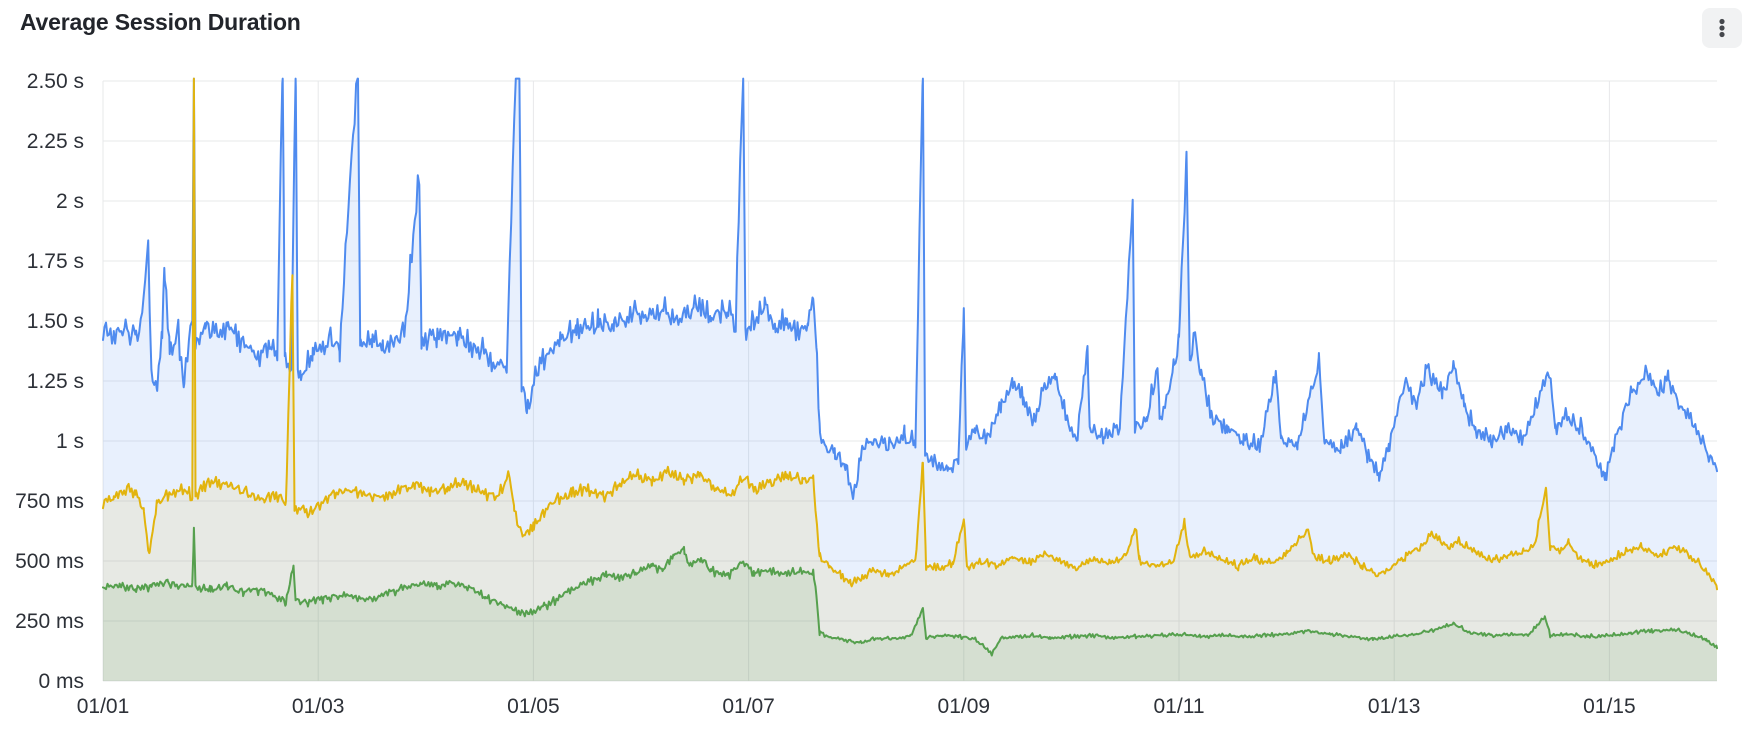 This screenshot has height=734, width=1746. I want to click on svg-text: 01/09, so click(964, 706).